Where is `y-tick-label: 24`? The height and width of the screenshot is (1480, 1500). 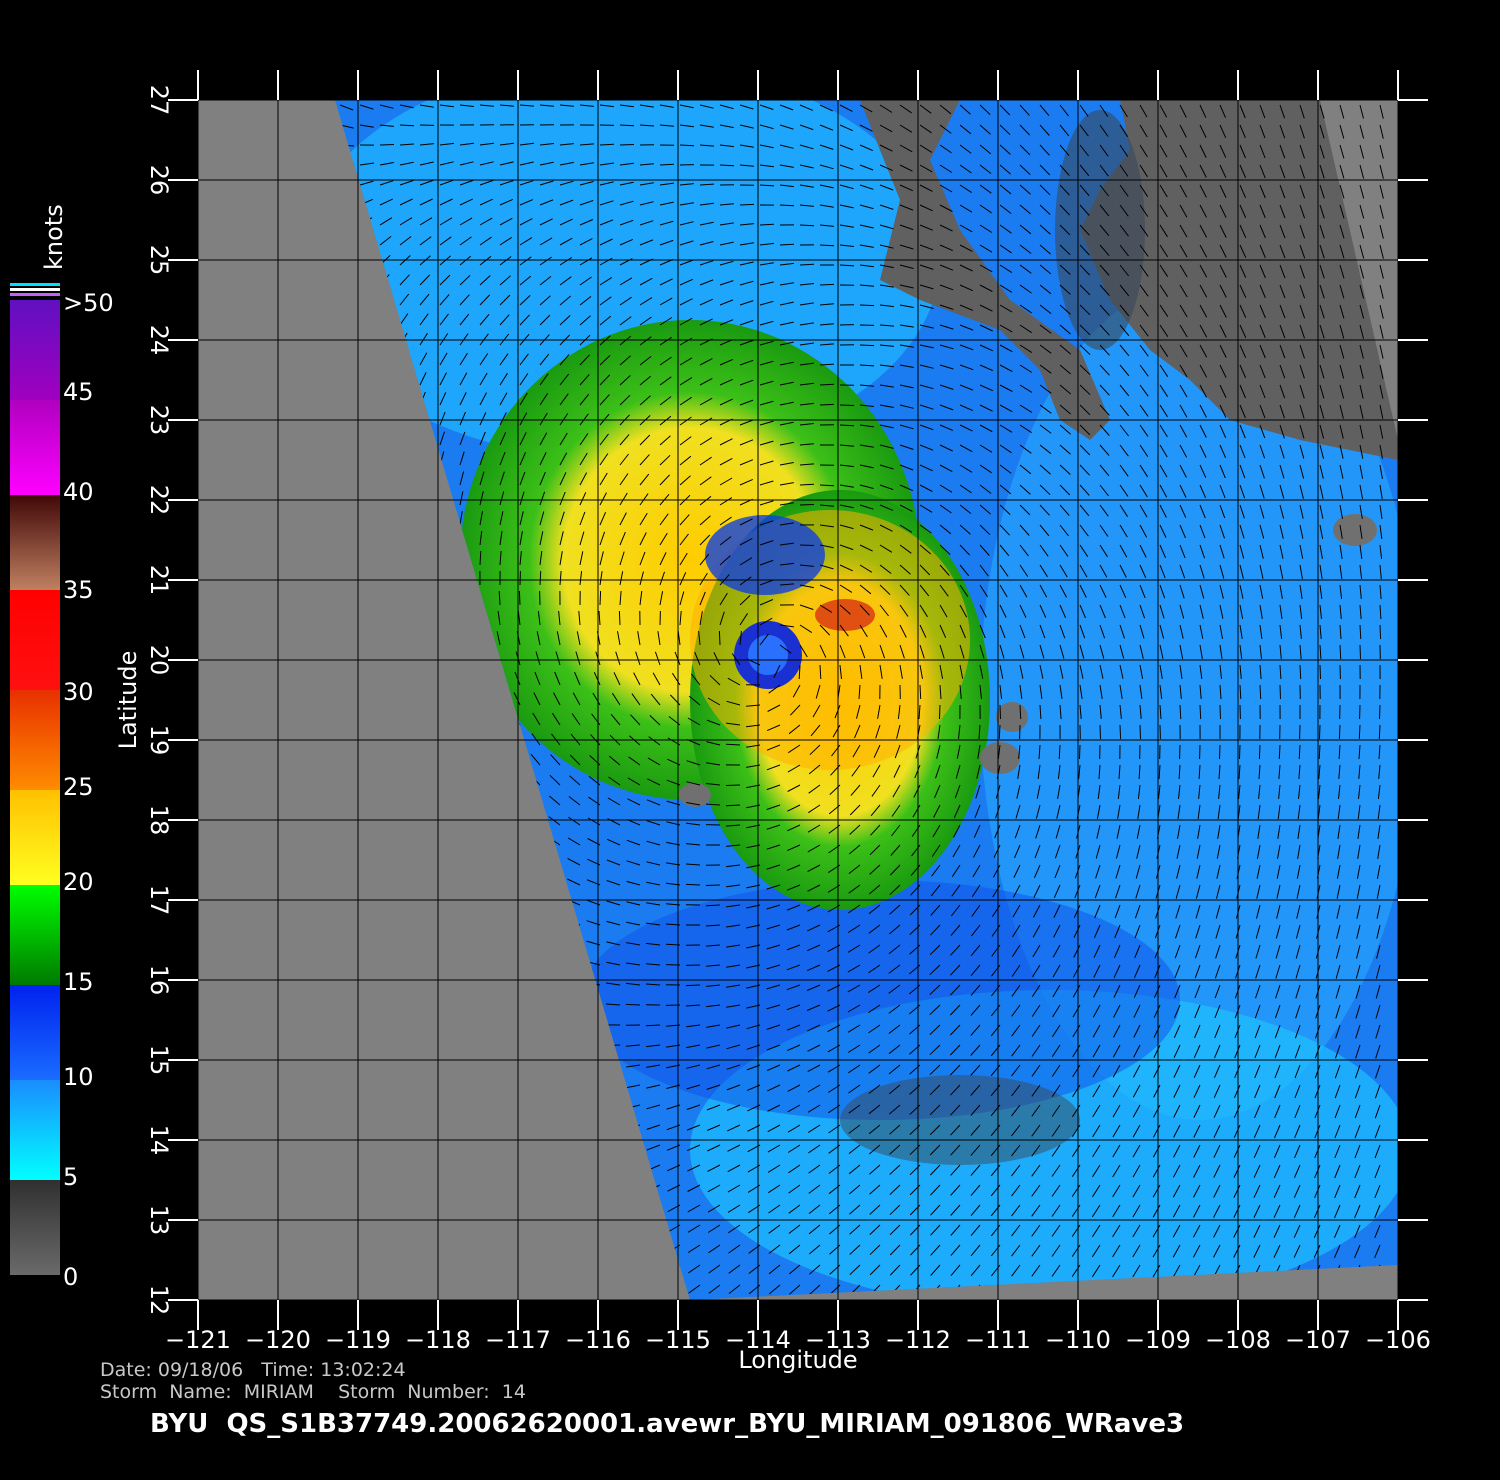
y-tick-label: 24 is located at coordinates (159, 340).